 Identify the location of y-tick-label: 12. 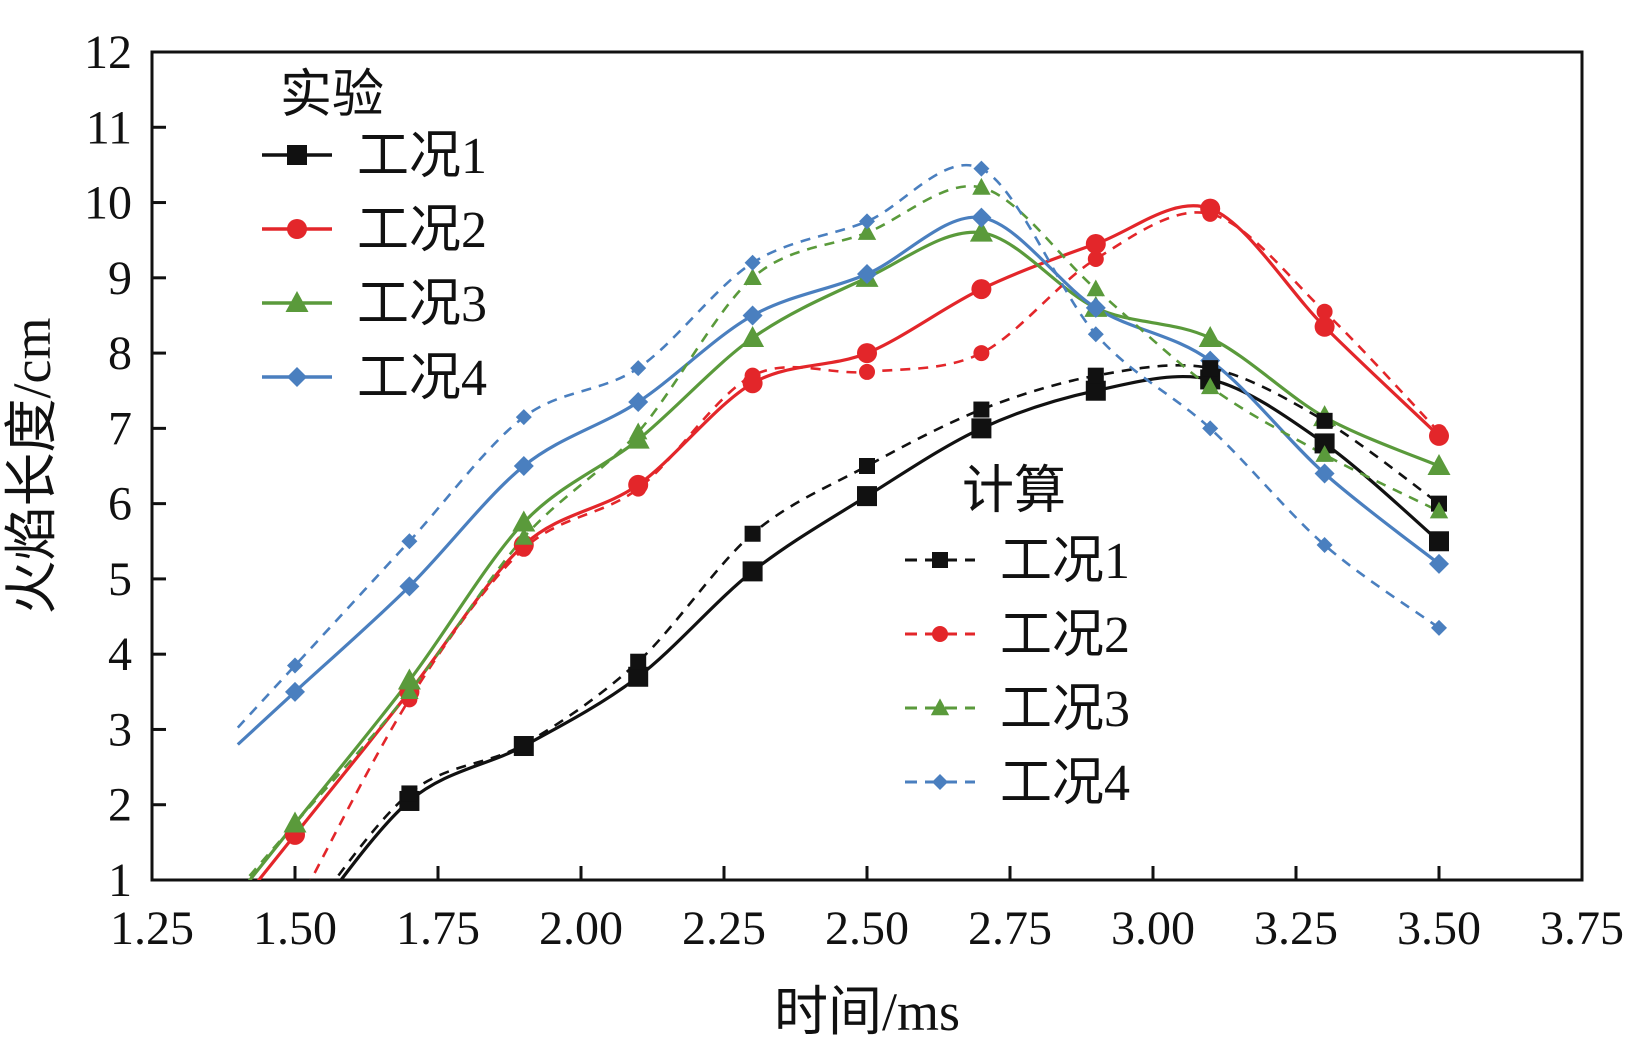
(108, 52).